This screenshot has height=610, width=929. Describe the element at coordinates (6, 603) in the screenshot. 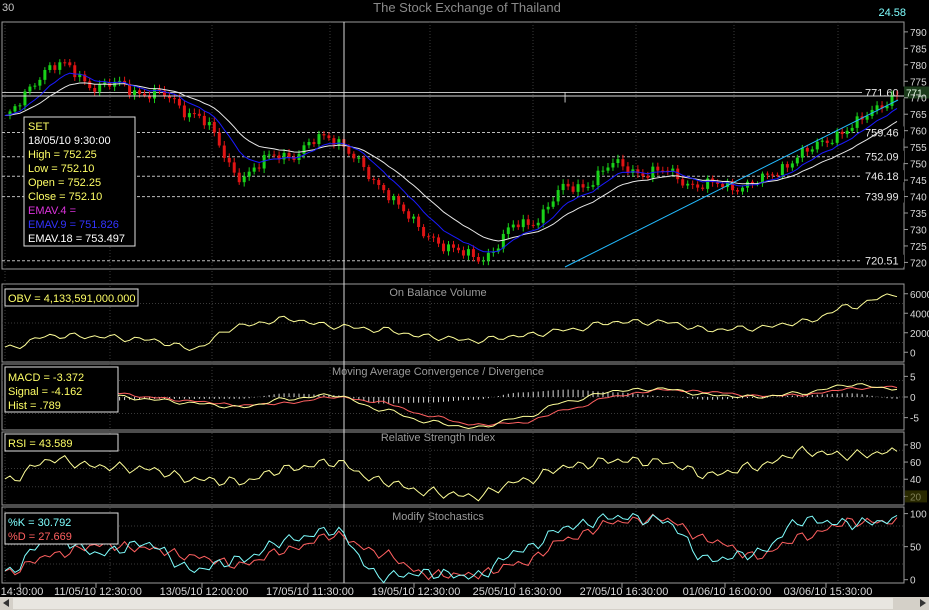

I see `scroll-left-icon` at that location.